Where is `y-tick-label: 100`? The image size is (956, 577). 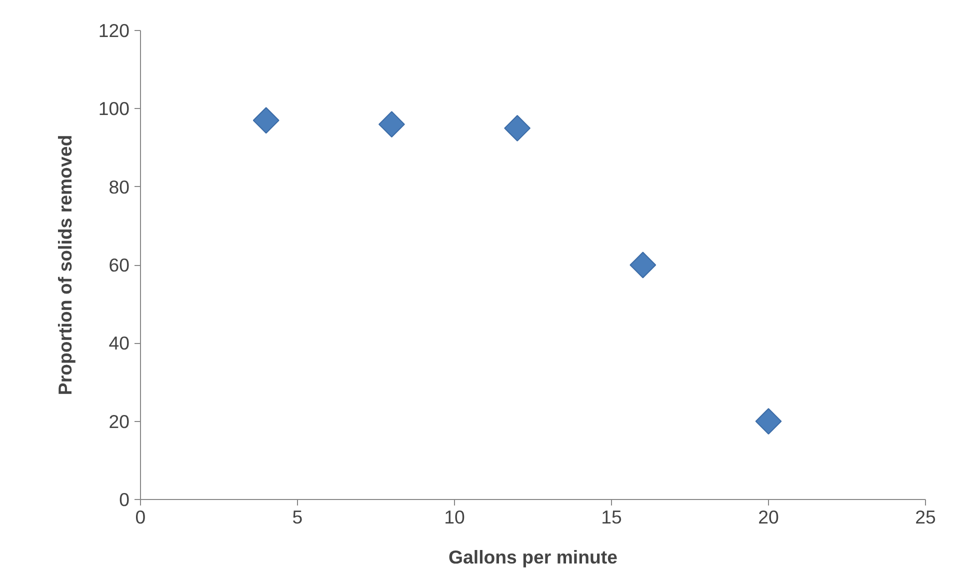
y-tick-label: 100 is located at coordinates (114, 109).